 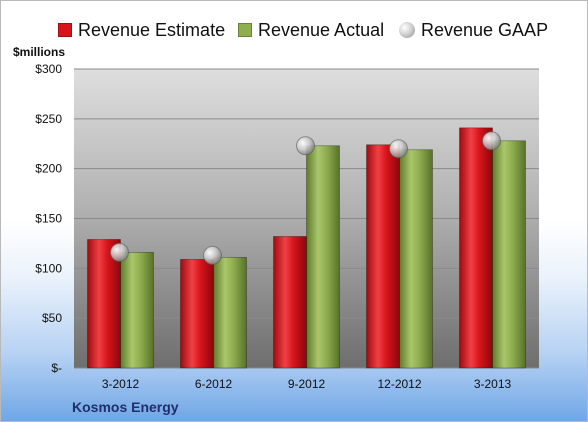 I want to click on x-tick-label: 12-2012, so click(x=399, y=384).